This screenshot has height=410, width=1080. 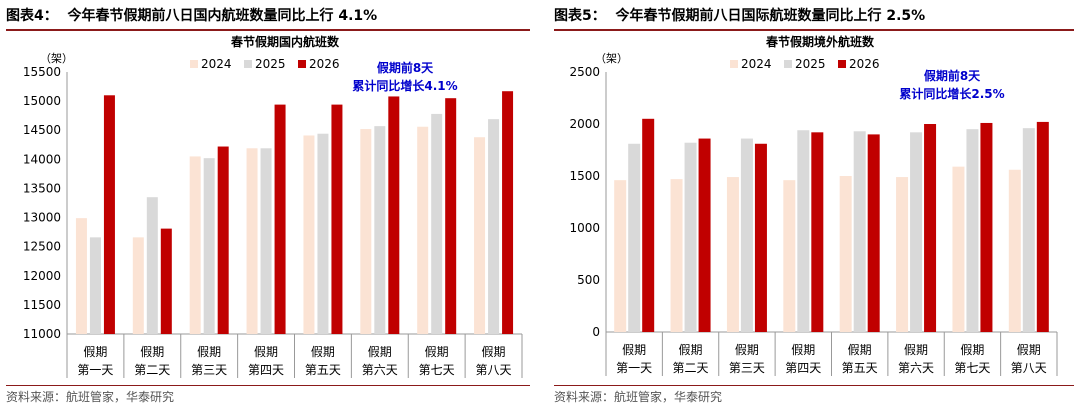 What do you see at coordinates (638, 397) in the screenshot?
I see `source-note-right: 资料来源：航班管家，华泰研究` at bounding box center [638, 397].